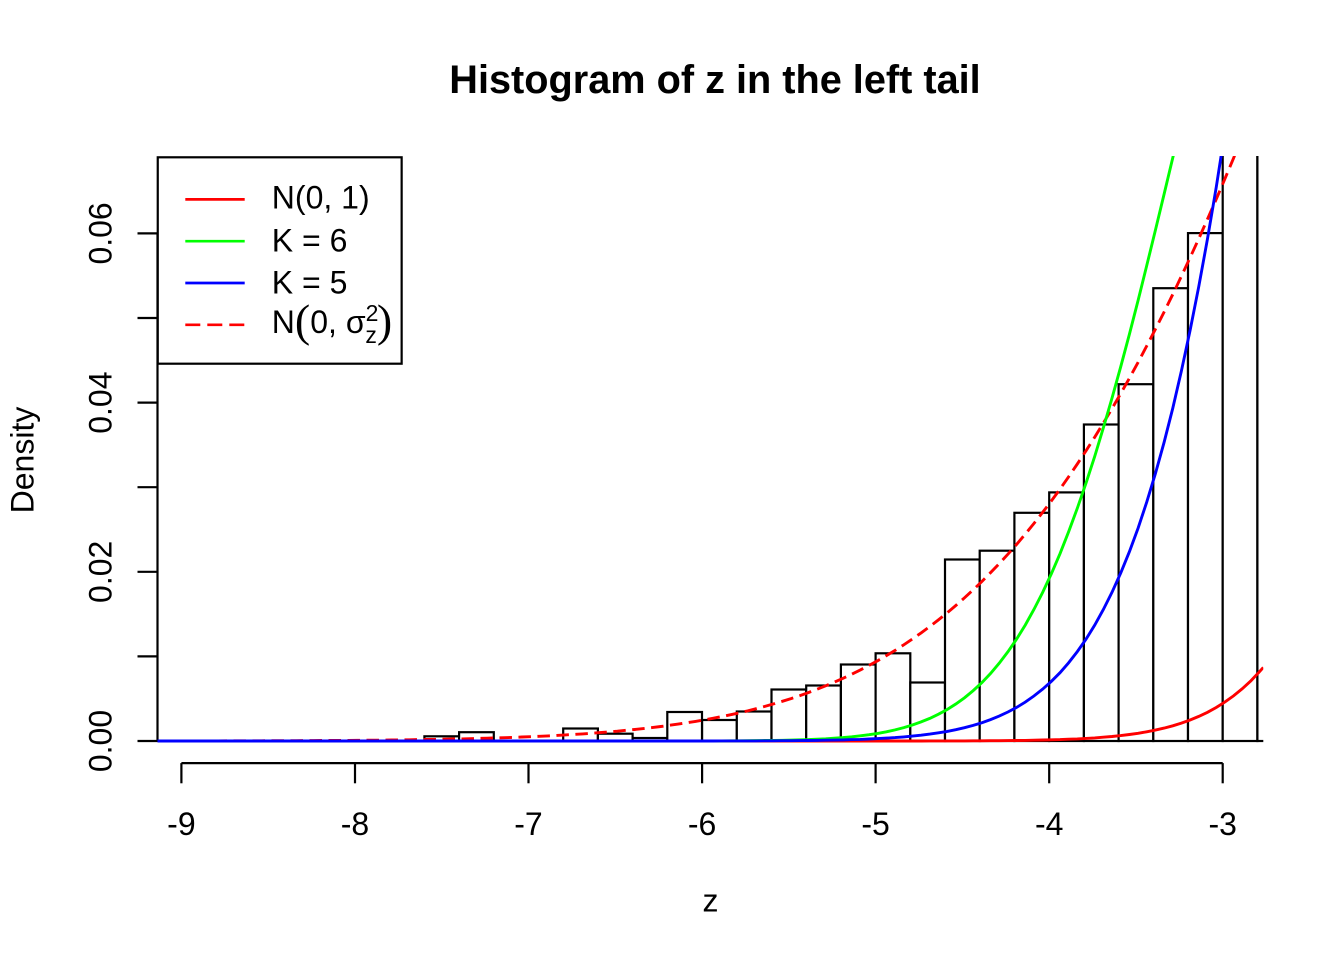 This screenshot has height=960, width=1344. Describe the element at coordinates (310, 241) in the screenshot. I see `svg-text: K = 6` at that location.